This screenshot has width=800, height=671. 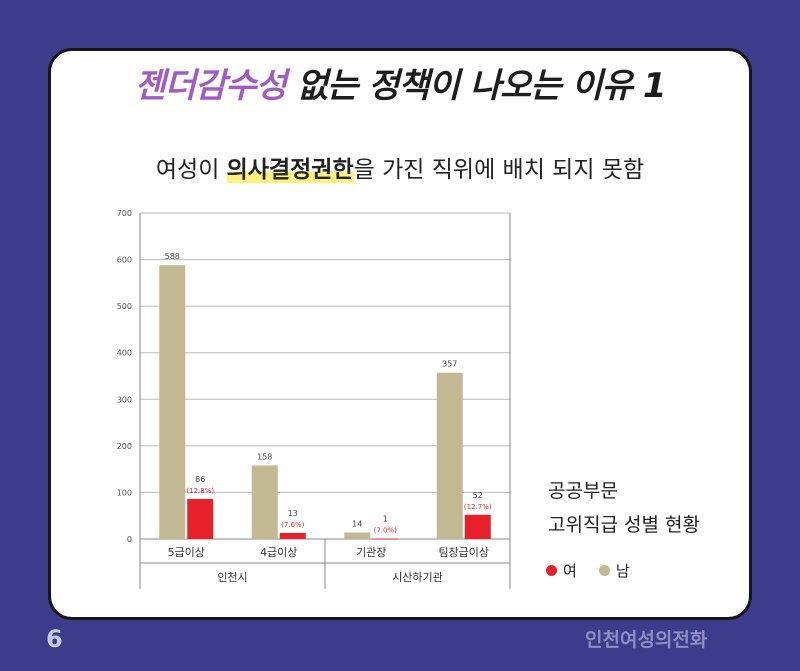 I want to click on data-label-female: 52, so click(x=478, y=495).